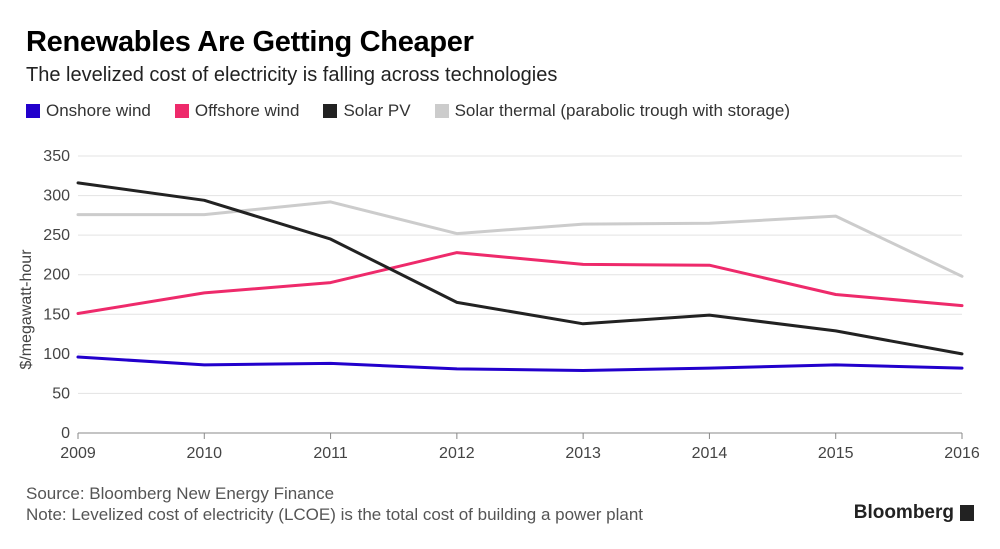  Describe the element at coordinates (26, 309) in the screenshot. I see `y-axis-label: $/megawatt-hour` at that location.